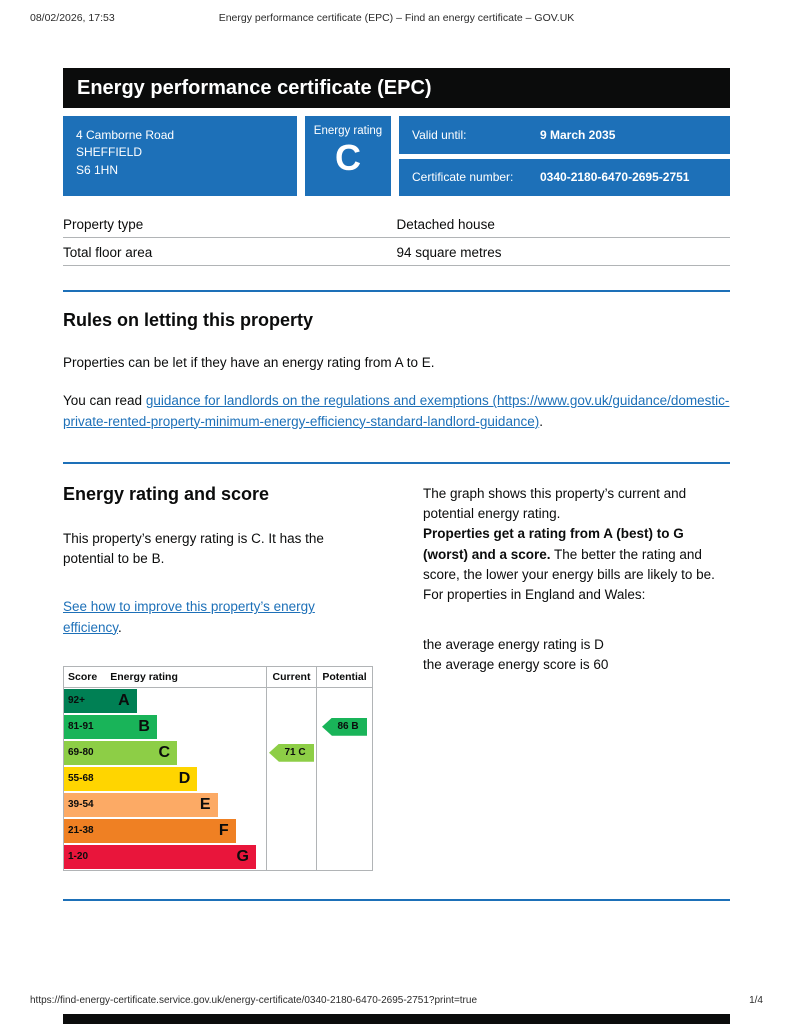 The height and width of the screenshot is (1024, 793). I want to click on epc-band-cell: 1-20 G, so click(165, 857).